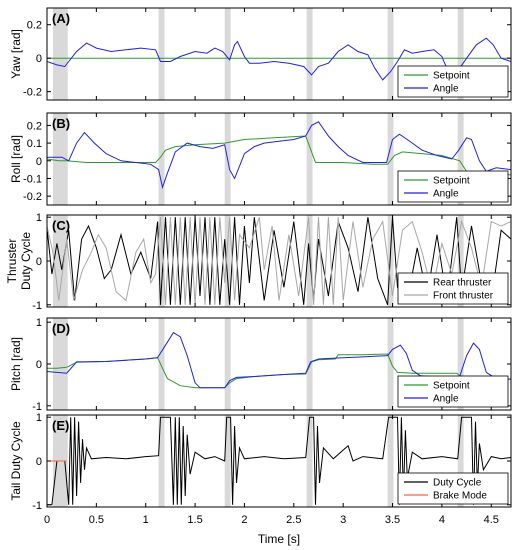  Describe the element at coordinates (343, 520) in the screenshot. I see `x-tick-label: 3` at that location.